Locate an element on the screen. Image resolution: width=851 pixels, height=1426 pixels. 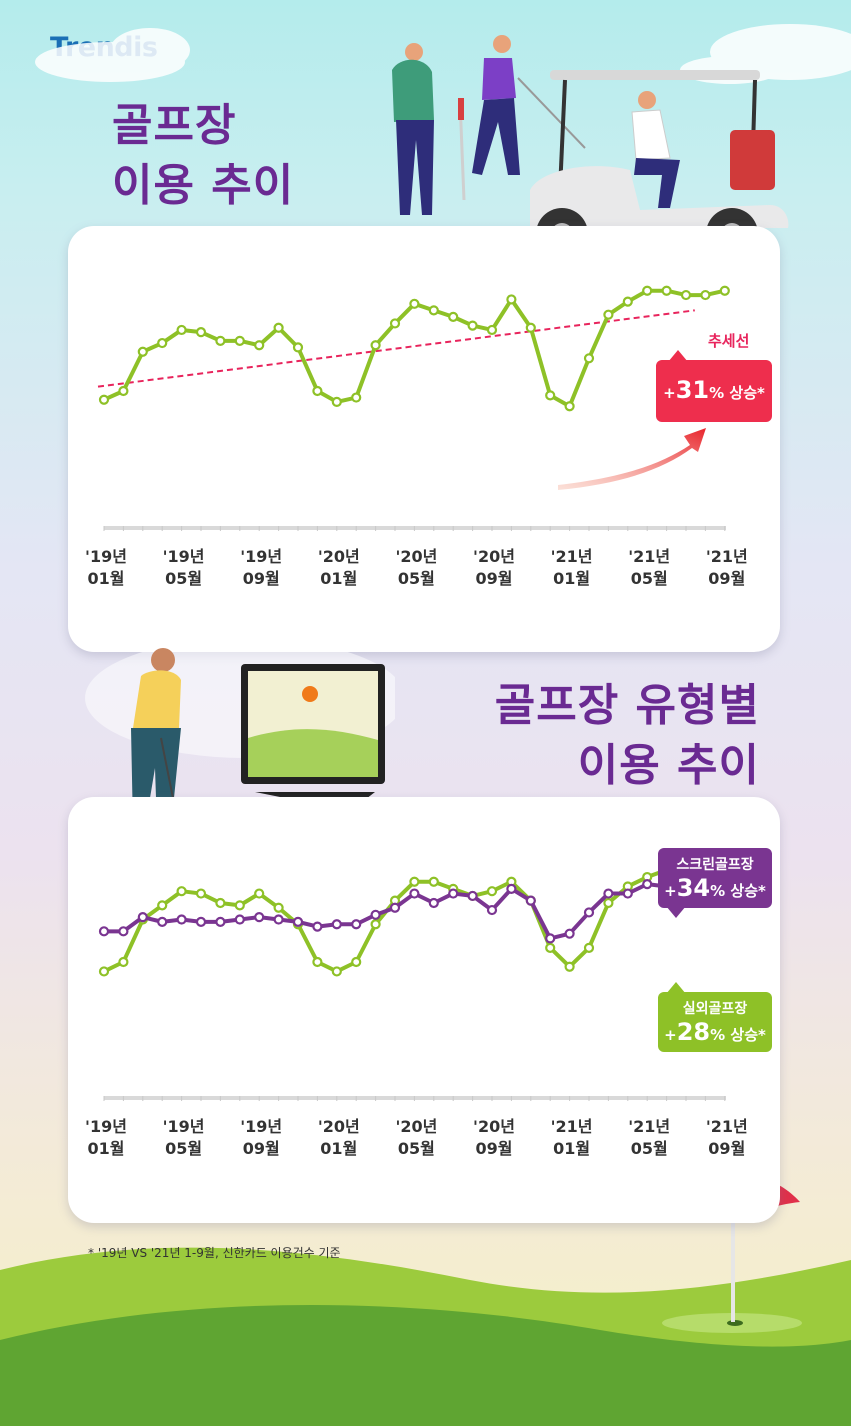
x-tick-label: '20년 05월 is located at coordinates (416, 1137).